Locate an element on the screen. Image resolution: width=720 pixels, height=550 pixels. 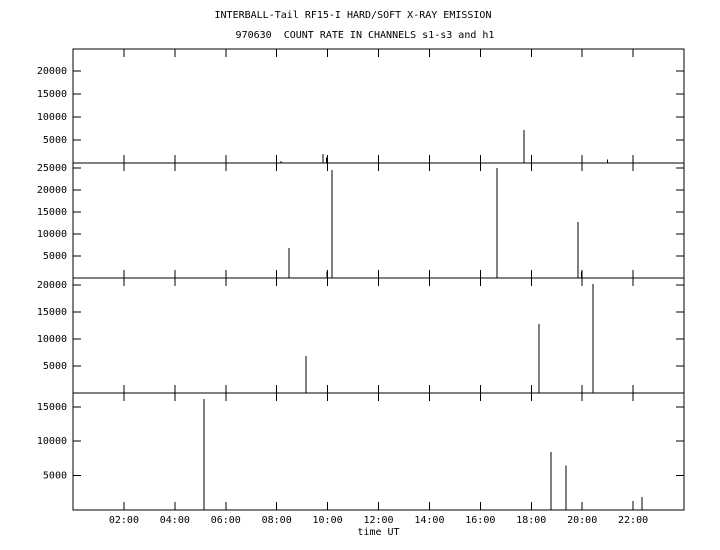
x-tick-label: 04:00 is located at coordinates (175, 520).